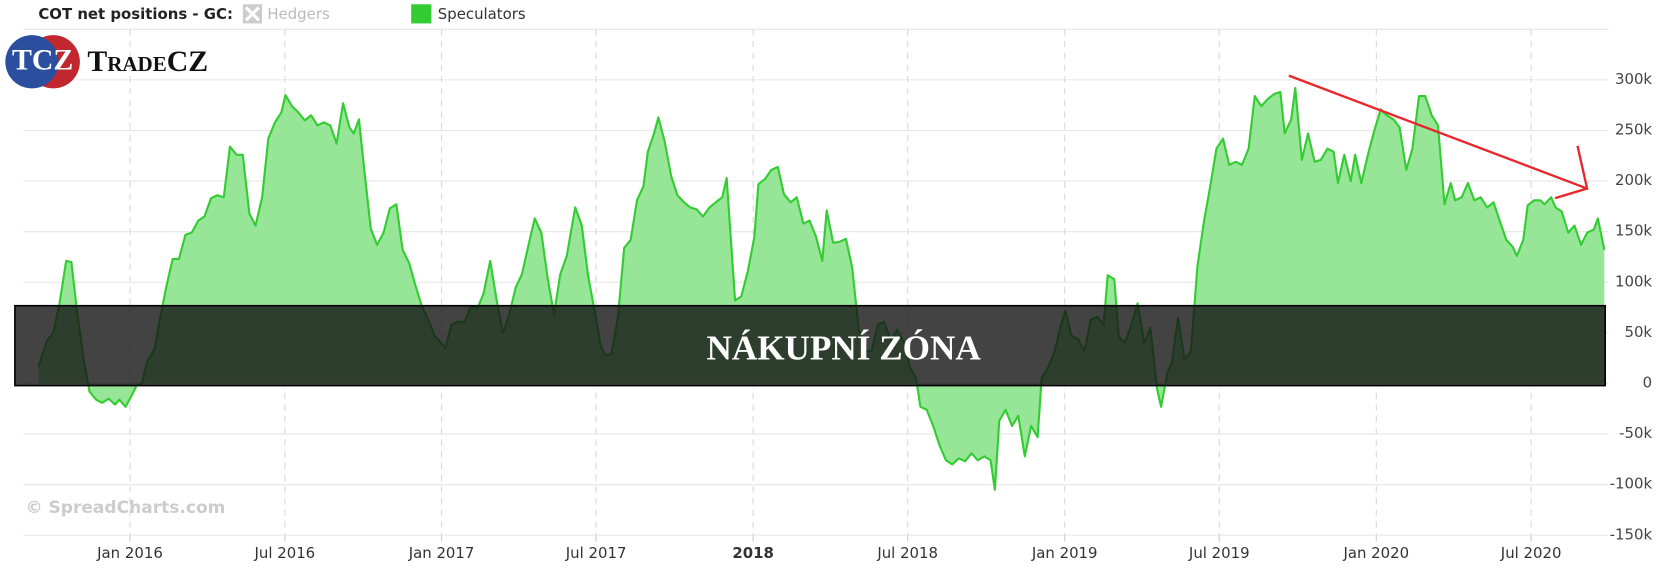  Describe the element at coordinates (1633, 180) in the screenshot. I see `y-tick-label: 200k` at that location.